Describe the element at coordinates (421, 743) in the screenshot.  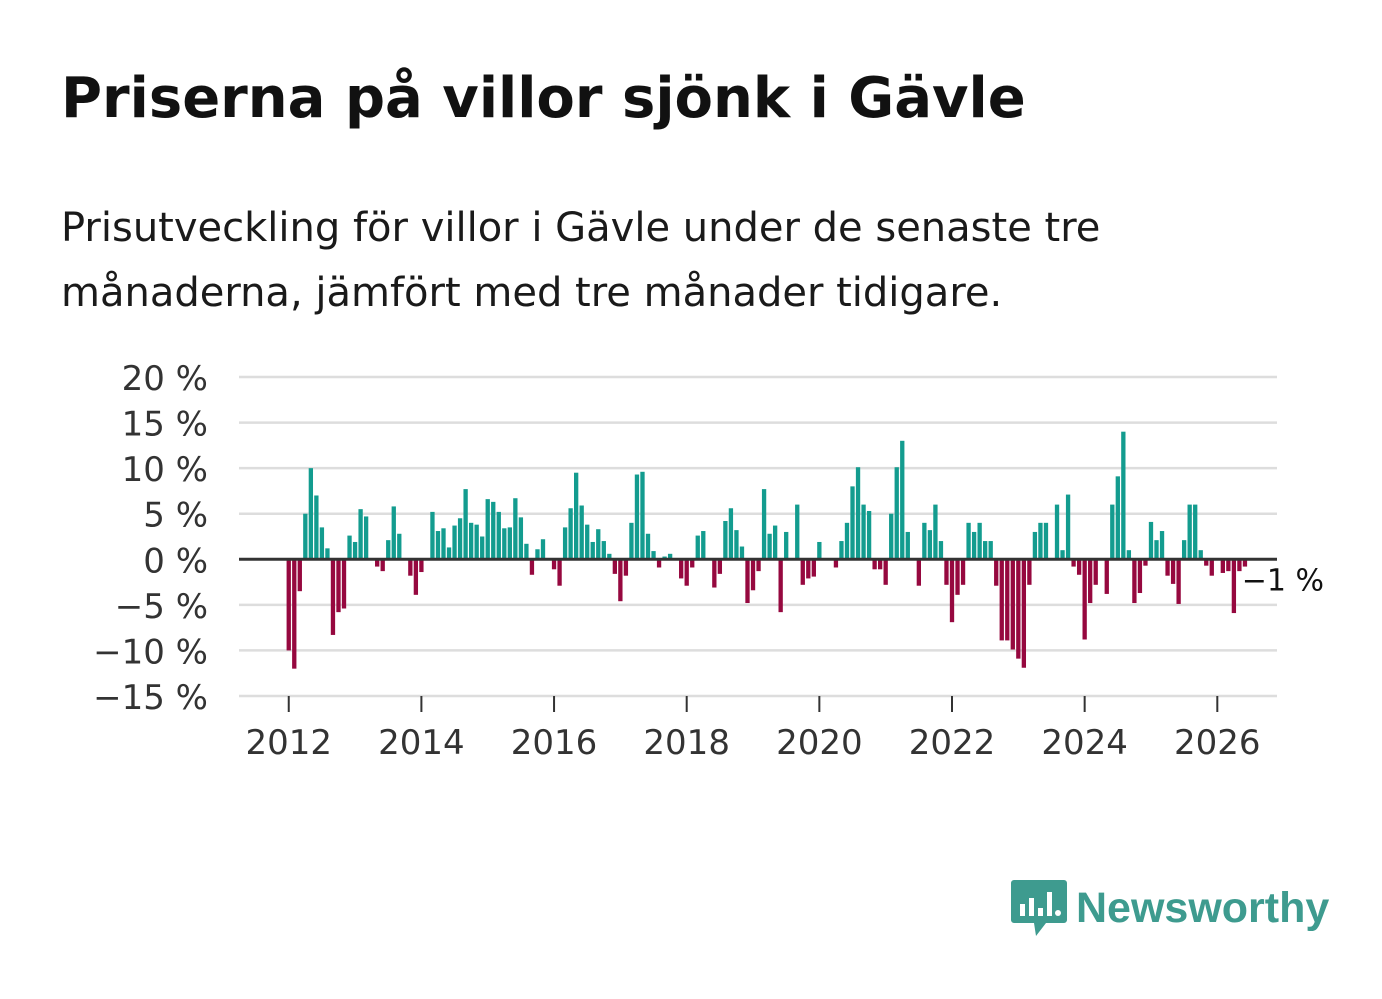
I see `x-tick-label: 2014` at that location.